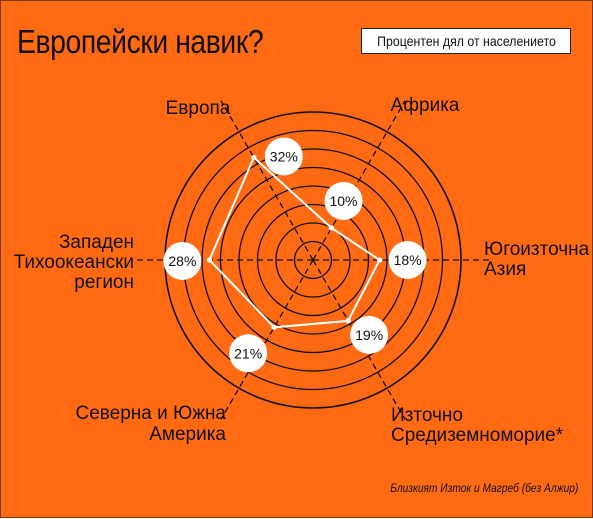 The height and width of the screenshot is (519, 593). I want to click on value-label: 19%, so click(369, 335).